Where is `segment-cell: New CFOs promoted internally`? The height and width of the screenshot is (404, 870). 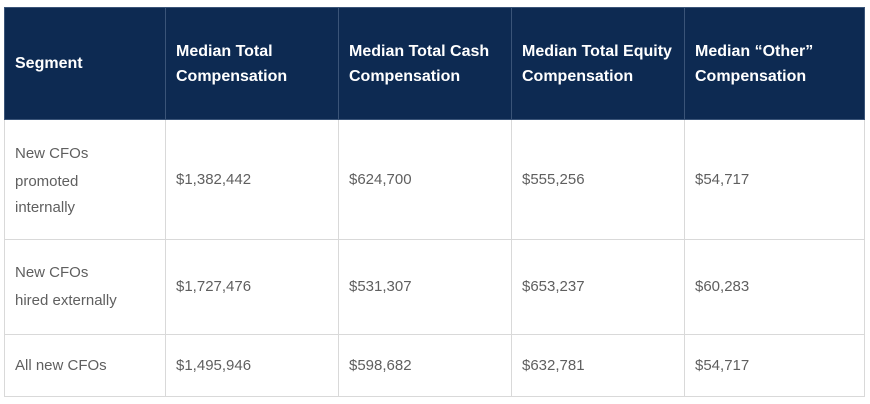 segment-cell: New CFOs promoted internally is located at coordinates (85, 179).